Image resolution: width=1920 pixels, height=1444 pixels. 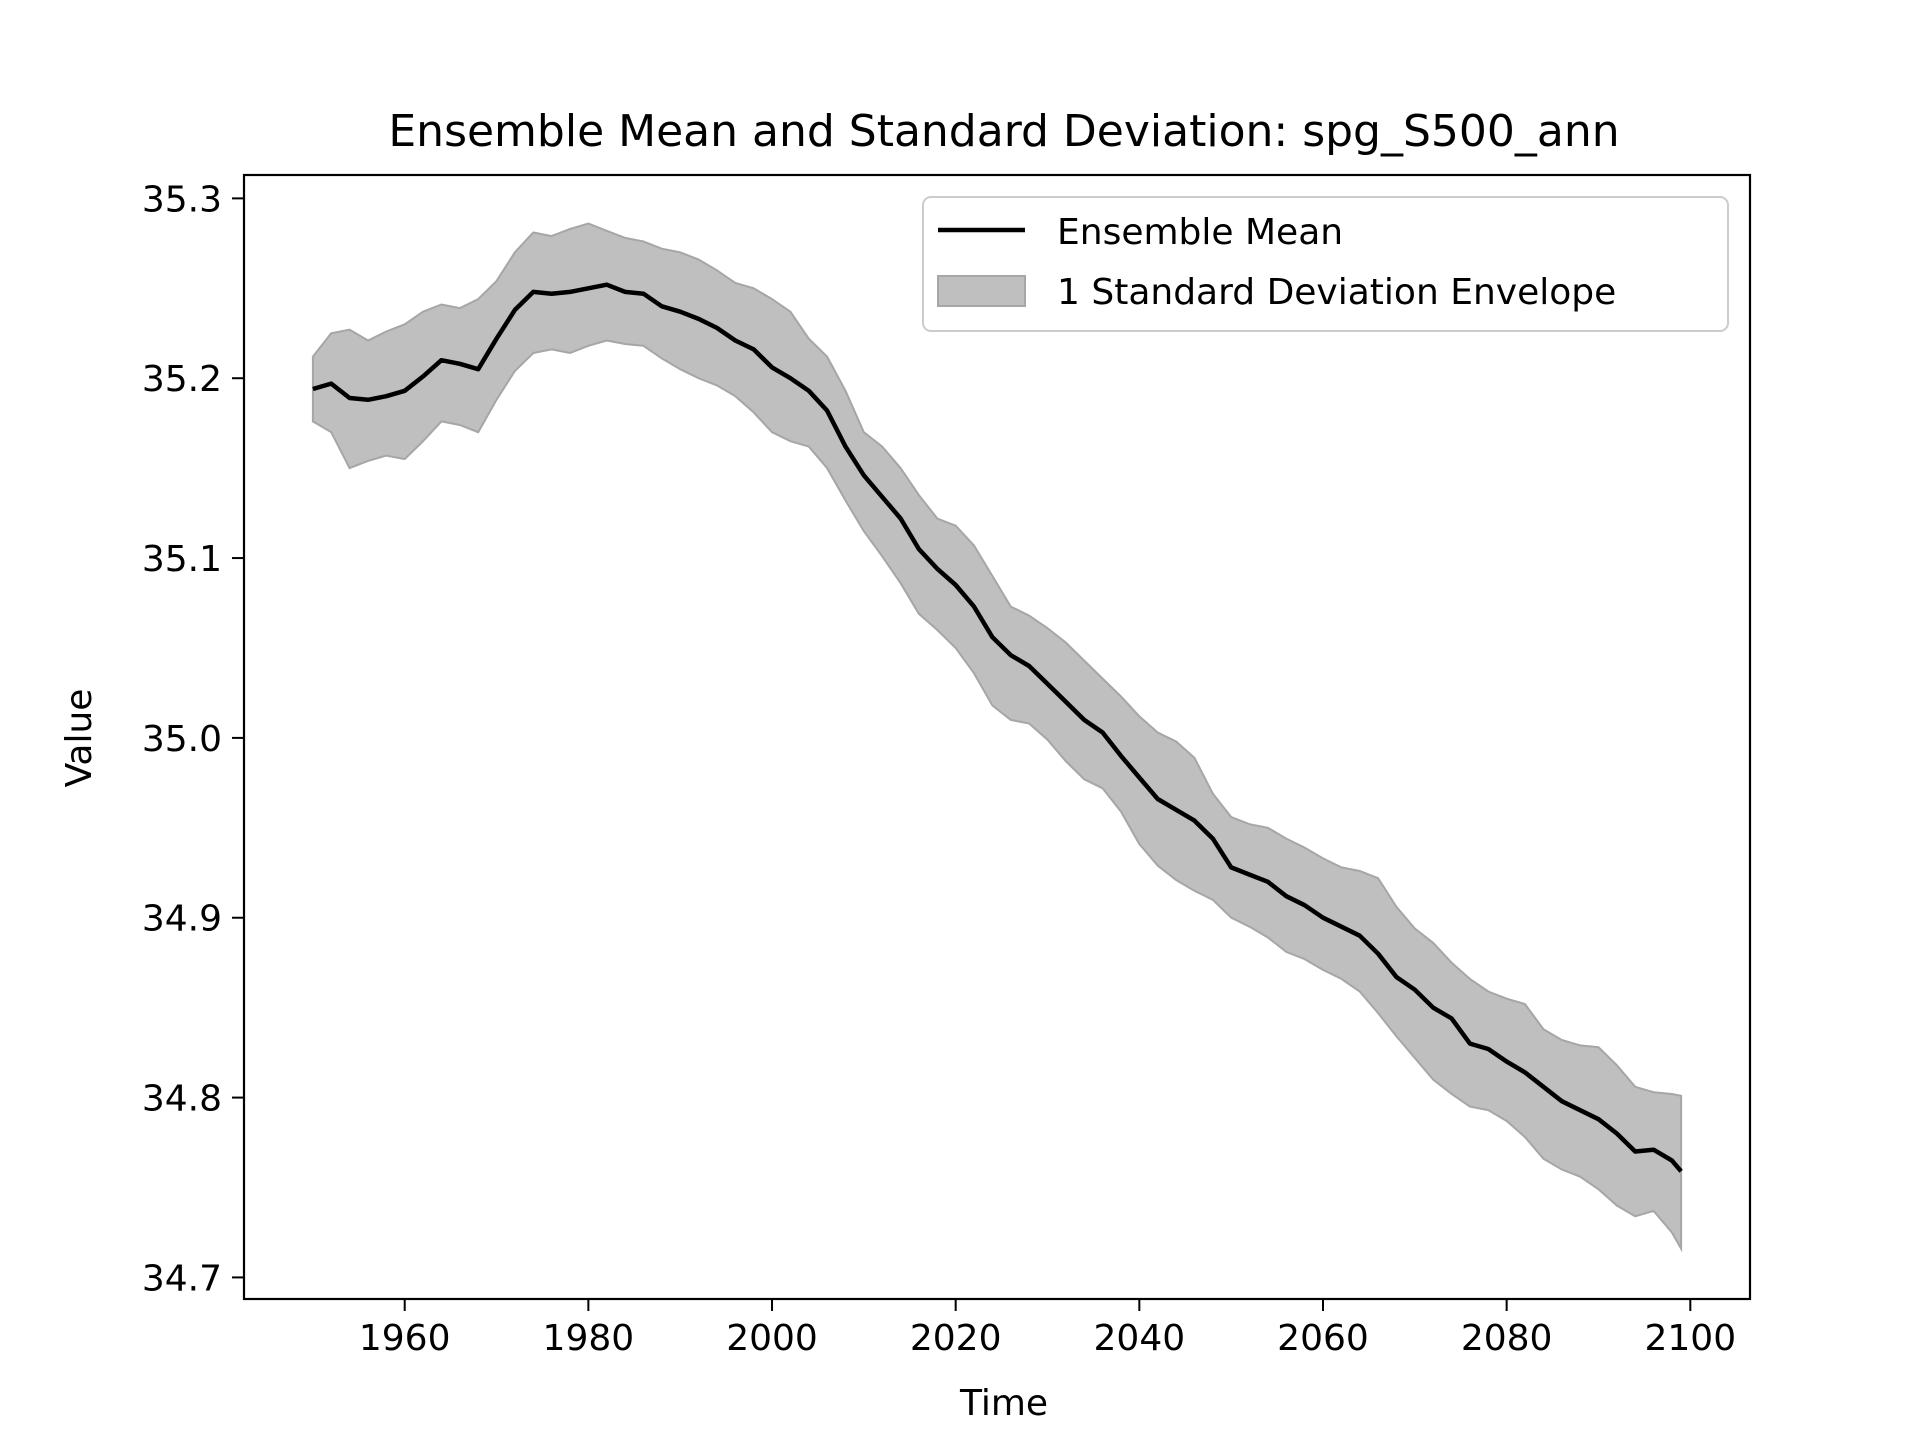 What do you see at coordinates (1140, 1338) in the screenshot?
I see `x-tick-label: 2040` at bounding box center [1140, 1338].